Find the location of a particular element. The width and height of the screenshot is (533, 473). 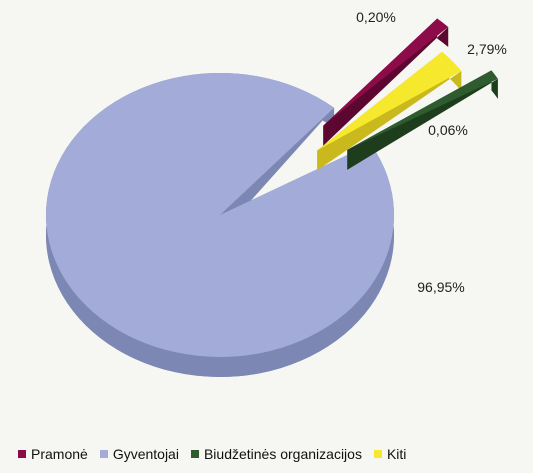

data-label: 0,06% is located at coordinates (448, 130).